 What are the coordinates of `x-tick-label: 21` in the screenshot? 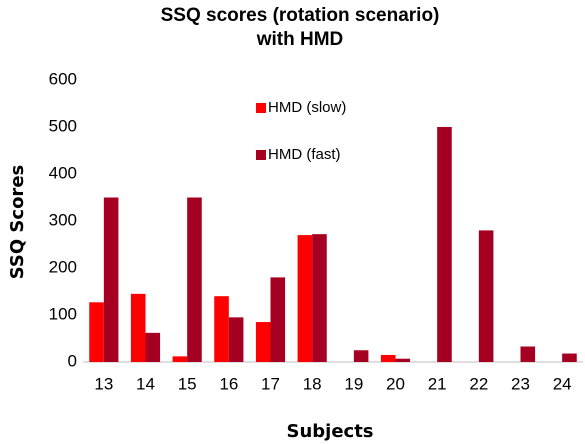 It's located at (437, 383).